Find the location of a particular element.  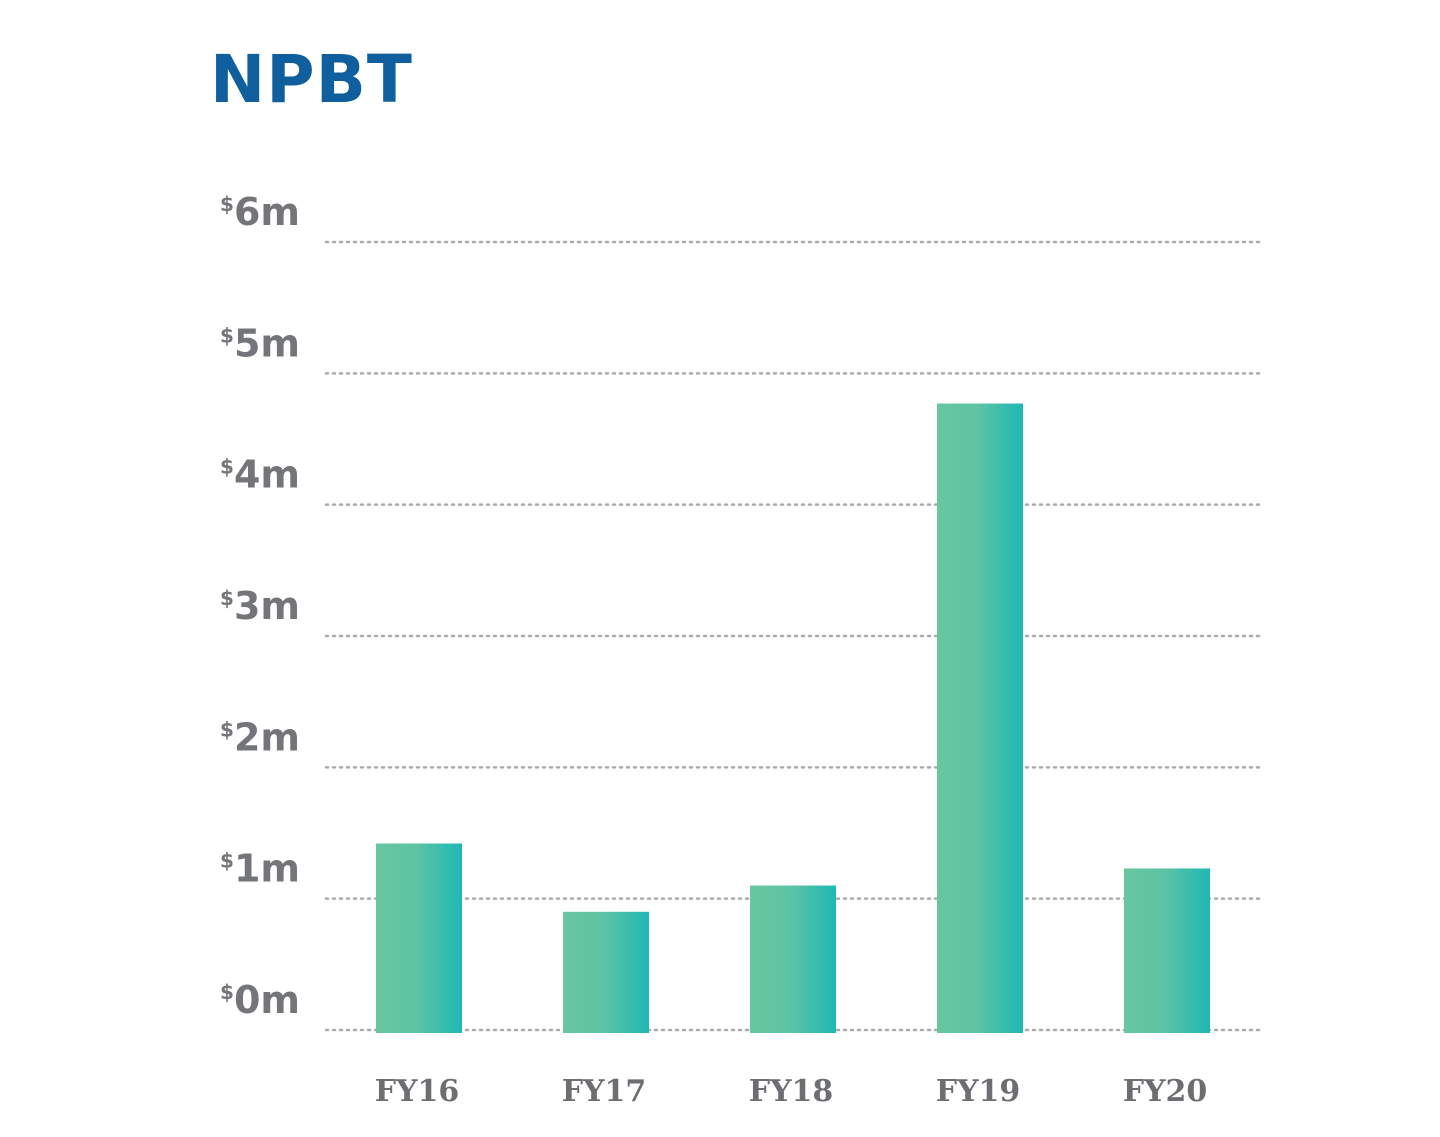

y-tick-label: $3m is located at coordinates (260, 606).